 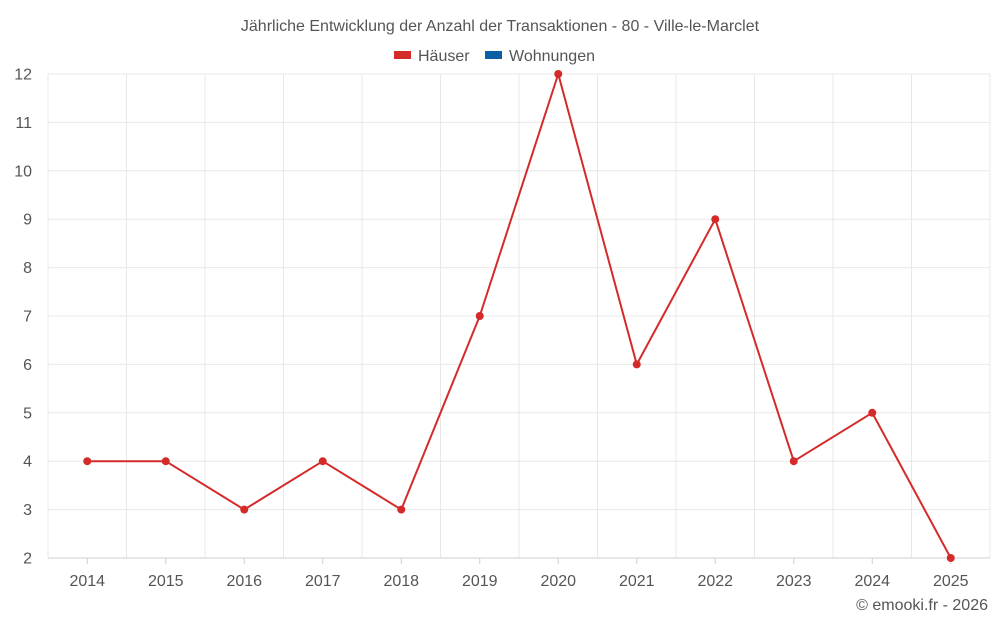 I want to click on legend-label-haeuser: Häuser, so click(x=444, y=56).